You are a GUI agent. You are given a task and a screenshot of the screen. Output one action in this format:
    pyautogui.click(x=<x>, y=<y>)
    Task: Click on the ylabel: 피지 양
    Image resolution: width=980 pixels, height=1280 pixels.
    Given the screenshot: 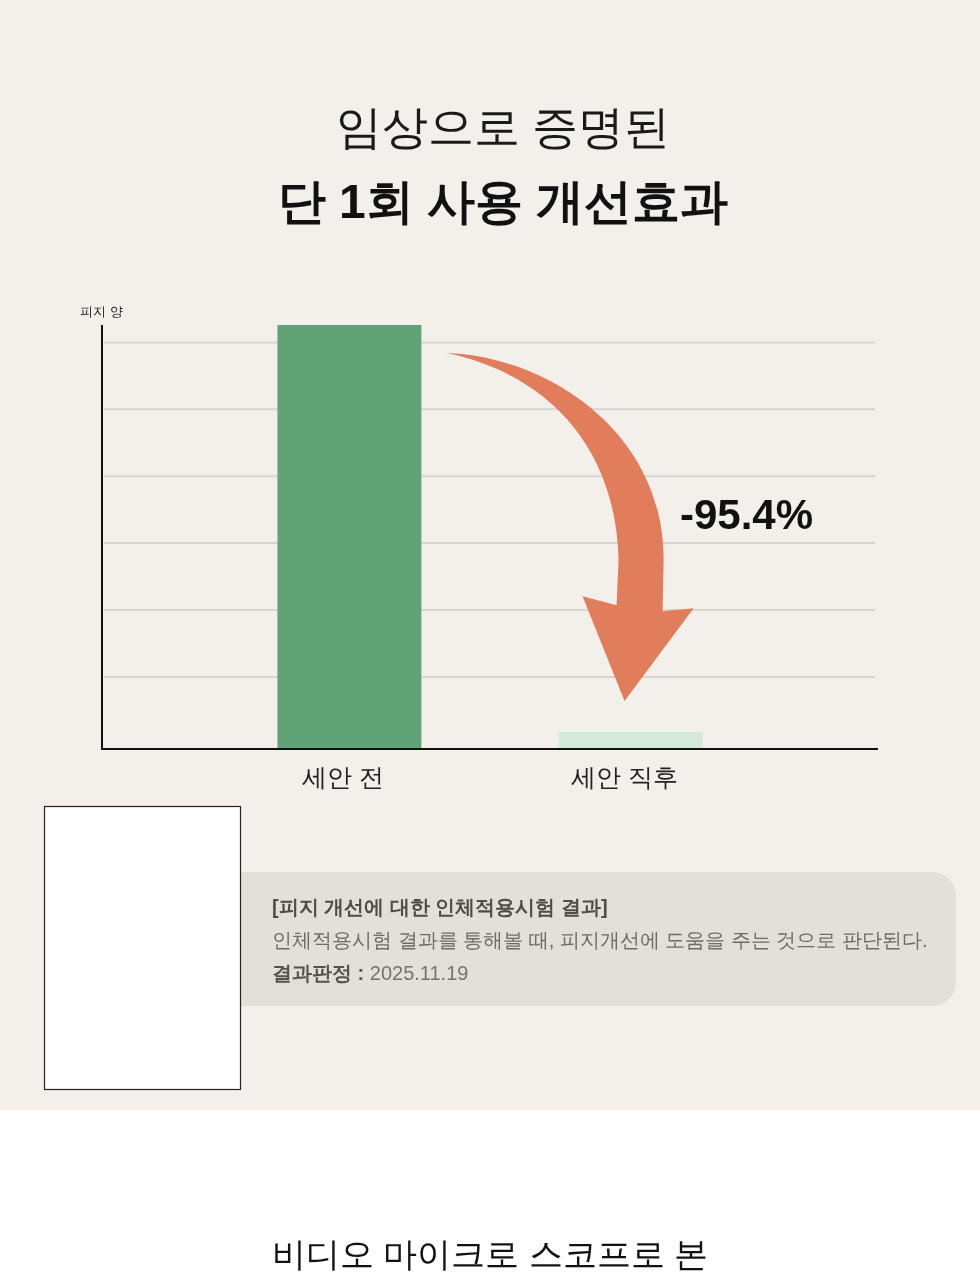 What is the action you would take?
    pyautogui.click(x=101, y=311)
    